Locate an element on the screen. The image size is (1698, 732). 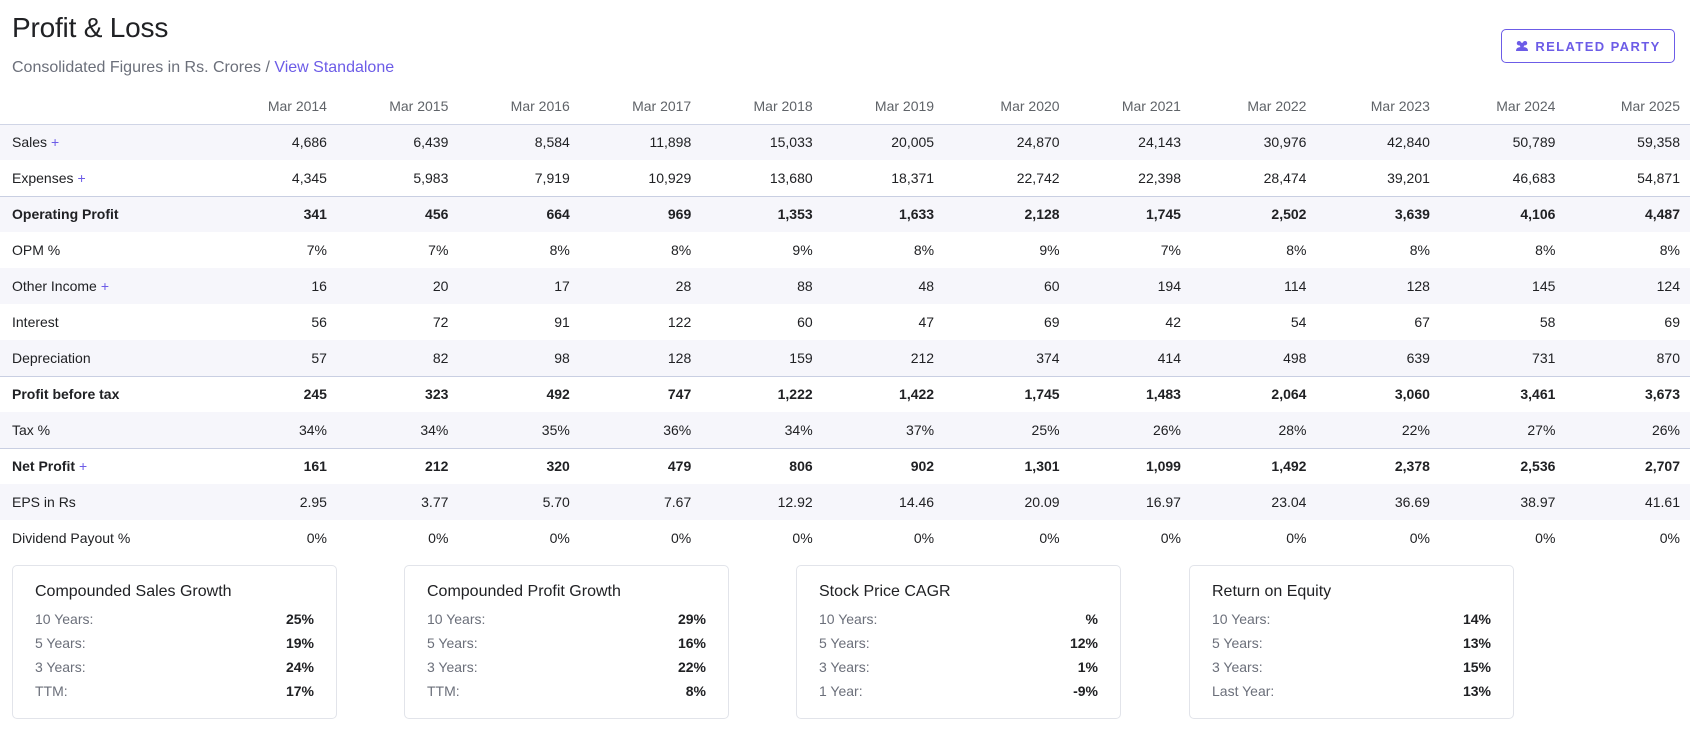
table-cell: 39,201 is located at coordinates (1408, 177).